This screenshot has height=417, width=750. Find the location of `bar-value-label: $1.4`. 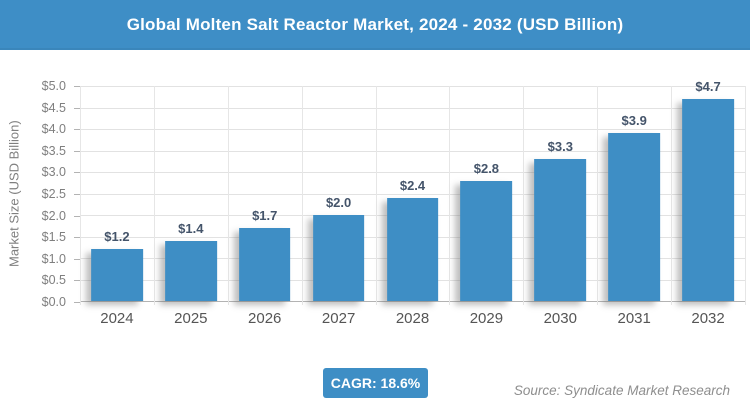

bar-value-label: $1.4 is located at coordinates (191, 228).